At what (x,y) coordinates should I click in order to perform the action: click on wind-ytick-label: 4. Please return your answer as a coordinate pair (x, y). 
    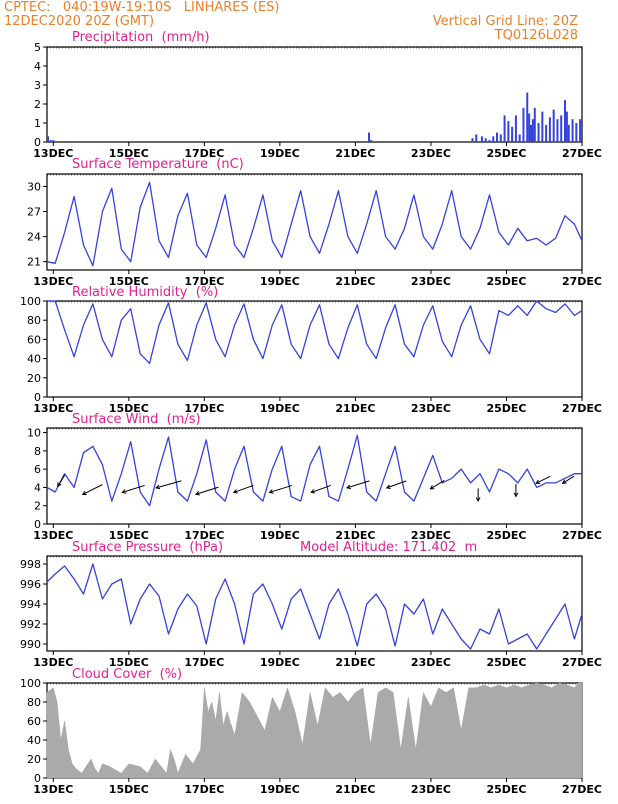
    Looking at the image, I should click on (37, 487).